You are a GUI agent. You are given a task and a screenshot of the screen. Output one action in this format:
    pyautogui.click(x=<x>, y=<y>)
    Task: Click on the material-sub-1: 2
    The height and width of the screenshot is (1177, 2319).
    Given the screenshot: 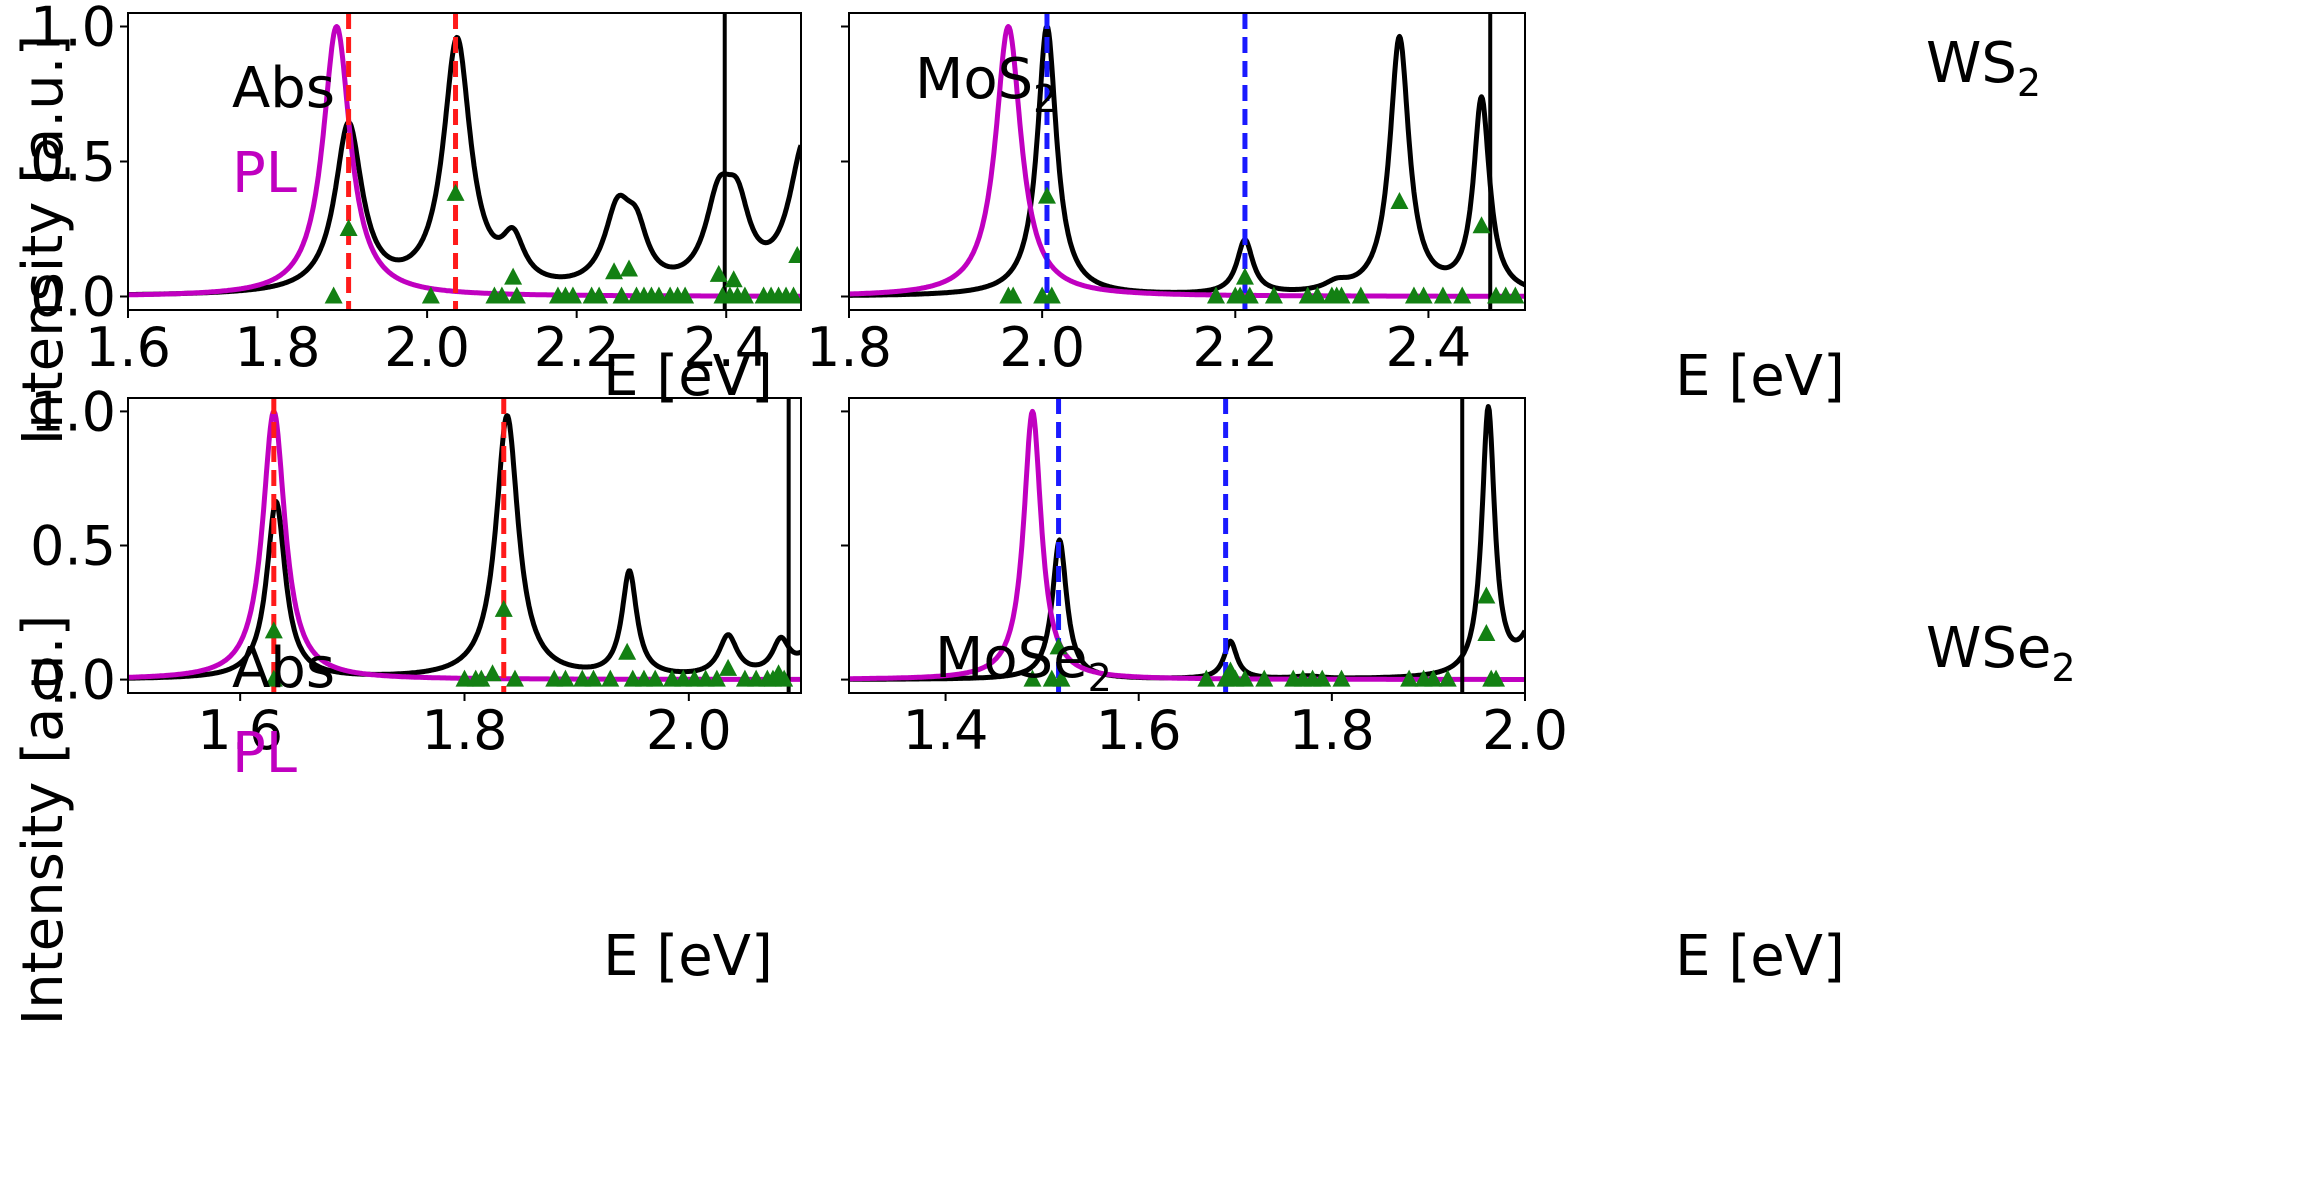 What is the action you would take?
    pyautogui.click(x=2029, y=83)
    